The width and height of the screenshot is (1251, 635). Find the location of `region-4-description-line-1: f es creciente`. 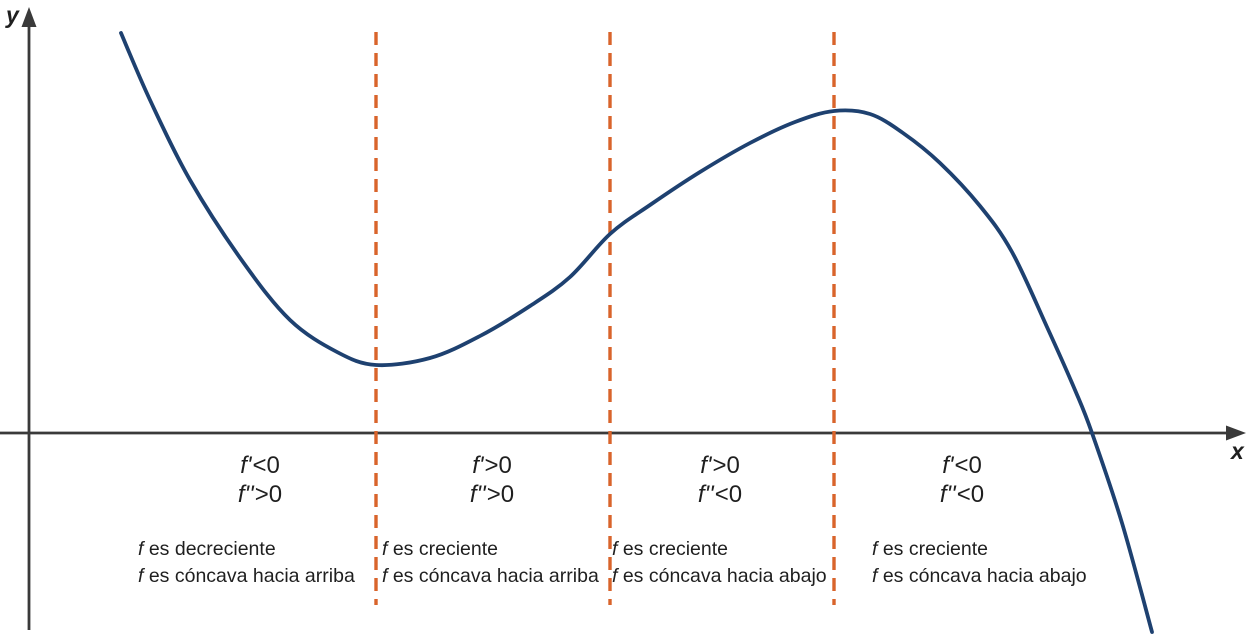

region-4-description-line-1: f es creciente is located at coordinates (930, 549).